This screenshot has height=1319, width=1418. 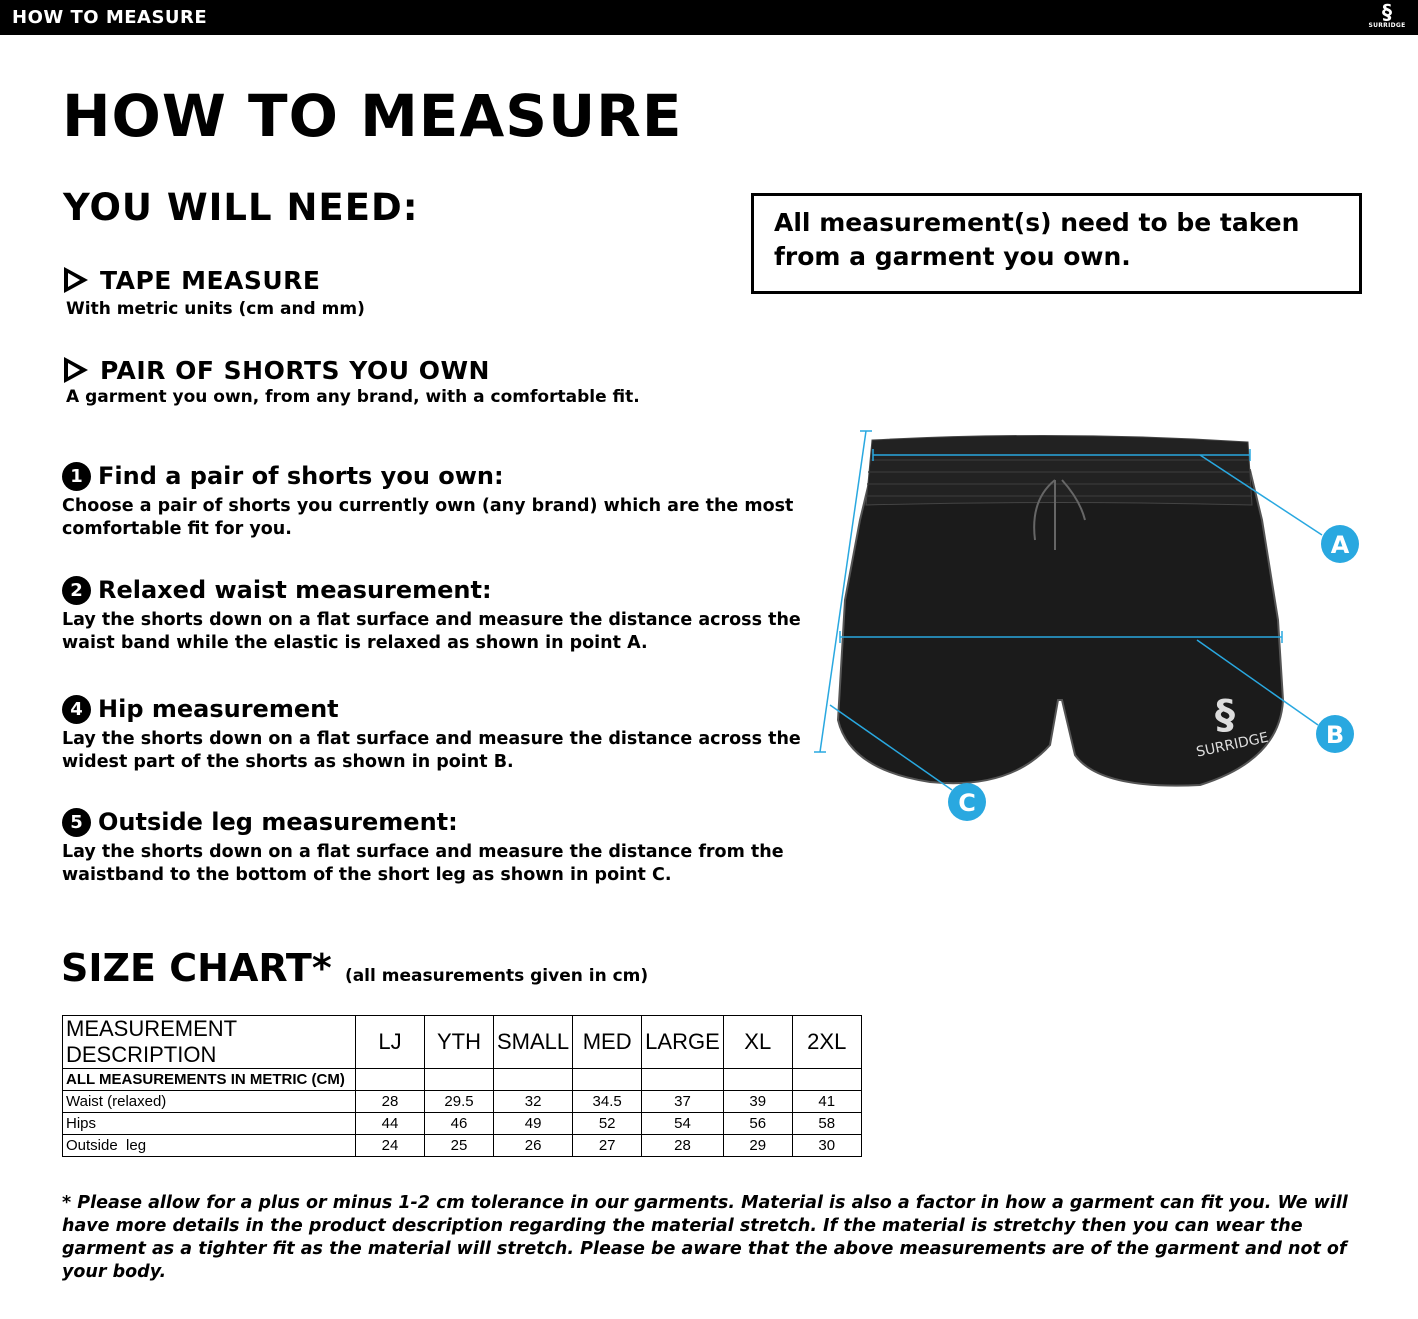 I want to click on svg-text: C, so click(x=967, y=803).